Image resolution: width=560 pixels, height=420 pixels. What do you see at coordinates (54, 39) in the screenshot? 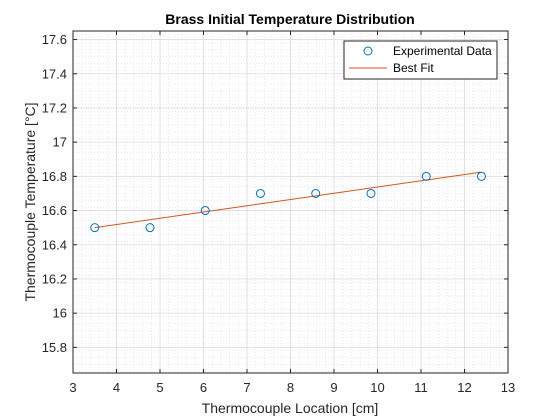
I see `y-tick-label: 17.6` at bounding box center [54, 39].